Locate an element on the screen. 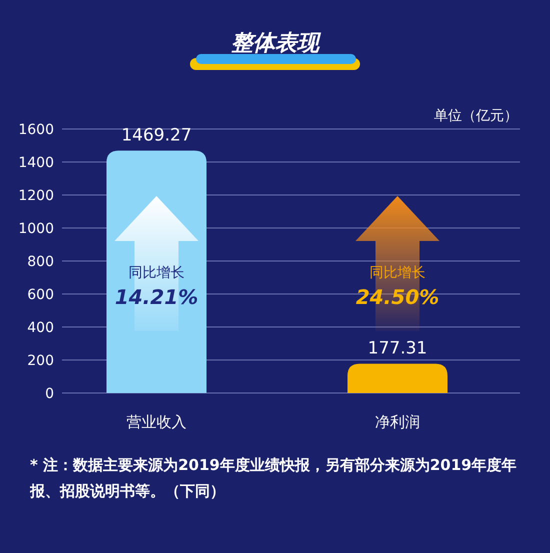 The image size is (550, 553). data-label: 177.31 is located at coordinates (398, 348).